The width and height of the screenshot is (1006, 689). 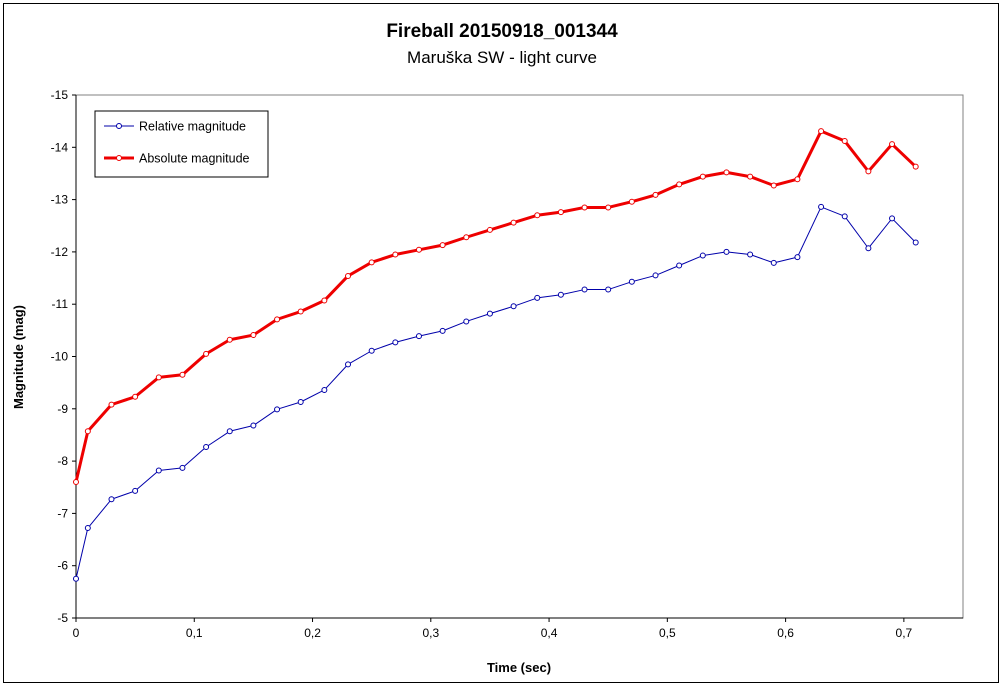 What do you see at coordinates (62, 618) in the screenshot?
I see `y-tick-label: -5` at bounding box center [62, 618].